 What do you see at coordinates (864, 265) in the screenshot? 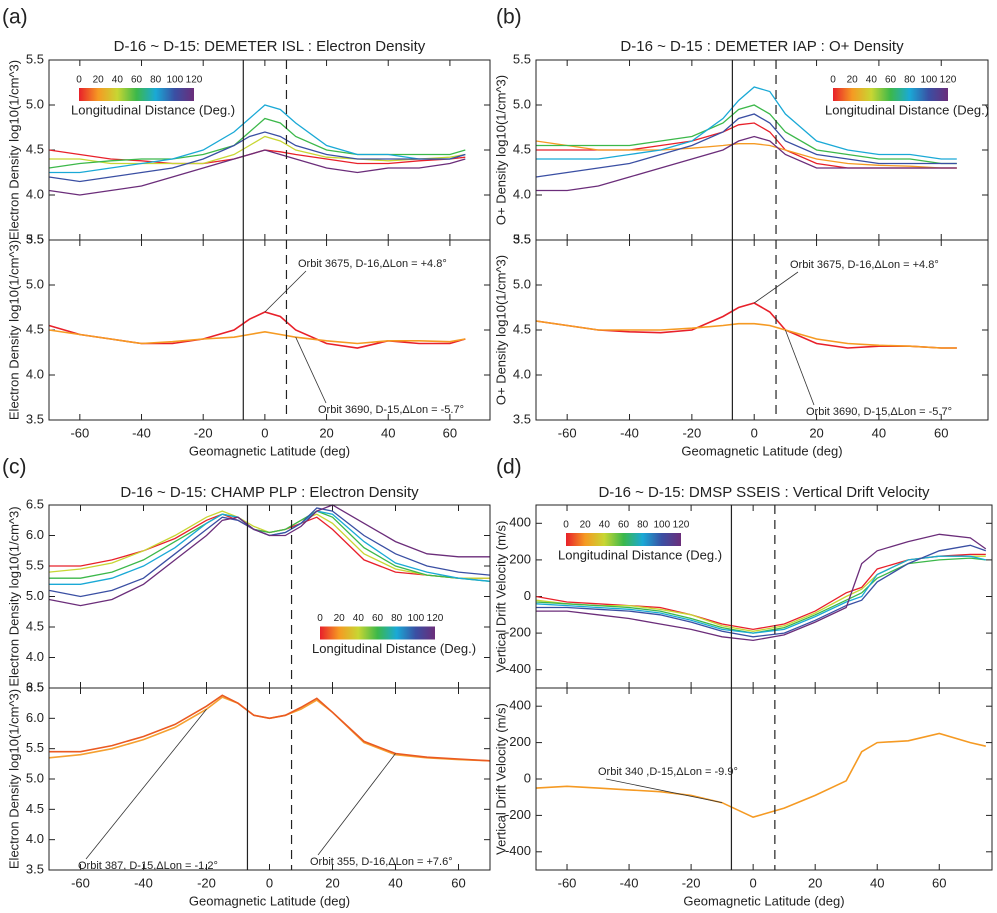
I see `annotation: Orbit 3675, D-16,ΔLon = +4.8°` at bounding box center [864, 265].